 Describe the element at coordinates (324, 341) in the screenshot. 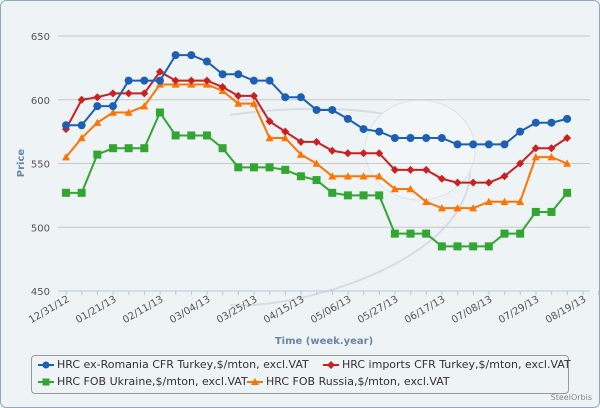

I see `x-axis-title: Time (week.year)` at that location.